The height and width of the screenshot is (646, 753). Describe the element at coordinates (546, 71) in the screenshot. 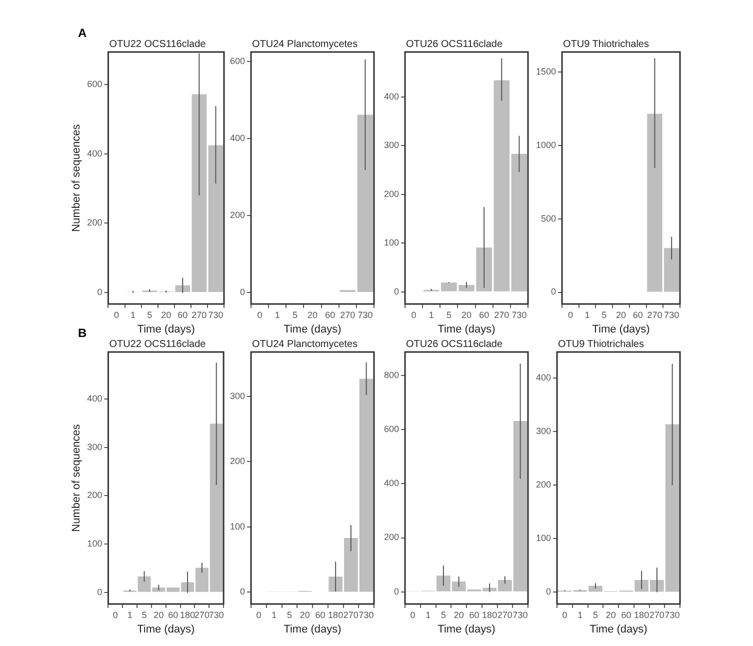

I see `y-tick-label: 1500` at that location.